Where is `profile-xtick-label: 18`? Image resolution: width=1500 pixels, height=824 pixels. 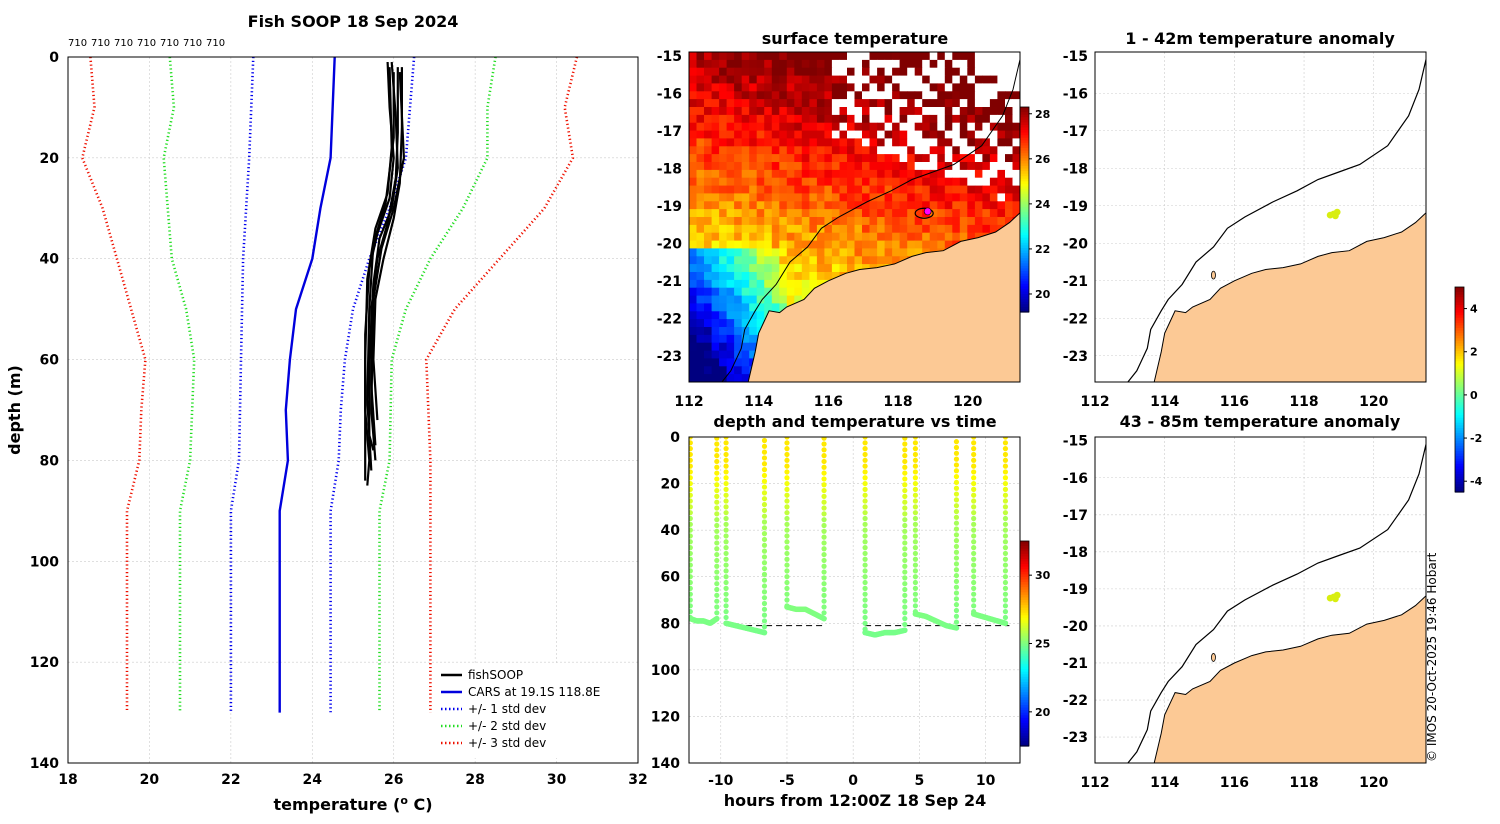
profile-xtick-label: 18 is located at coordinates (67, 780).